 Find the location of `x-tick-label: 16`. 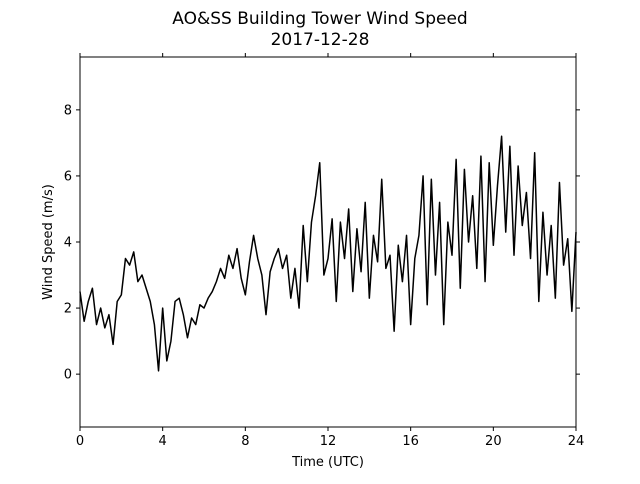

x-tick-label: 16 is located at coordinates (410, 441).